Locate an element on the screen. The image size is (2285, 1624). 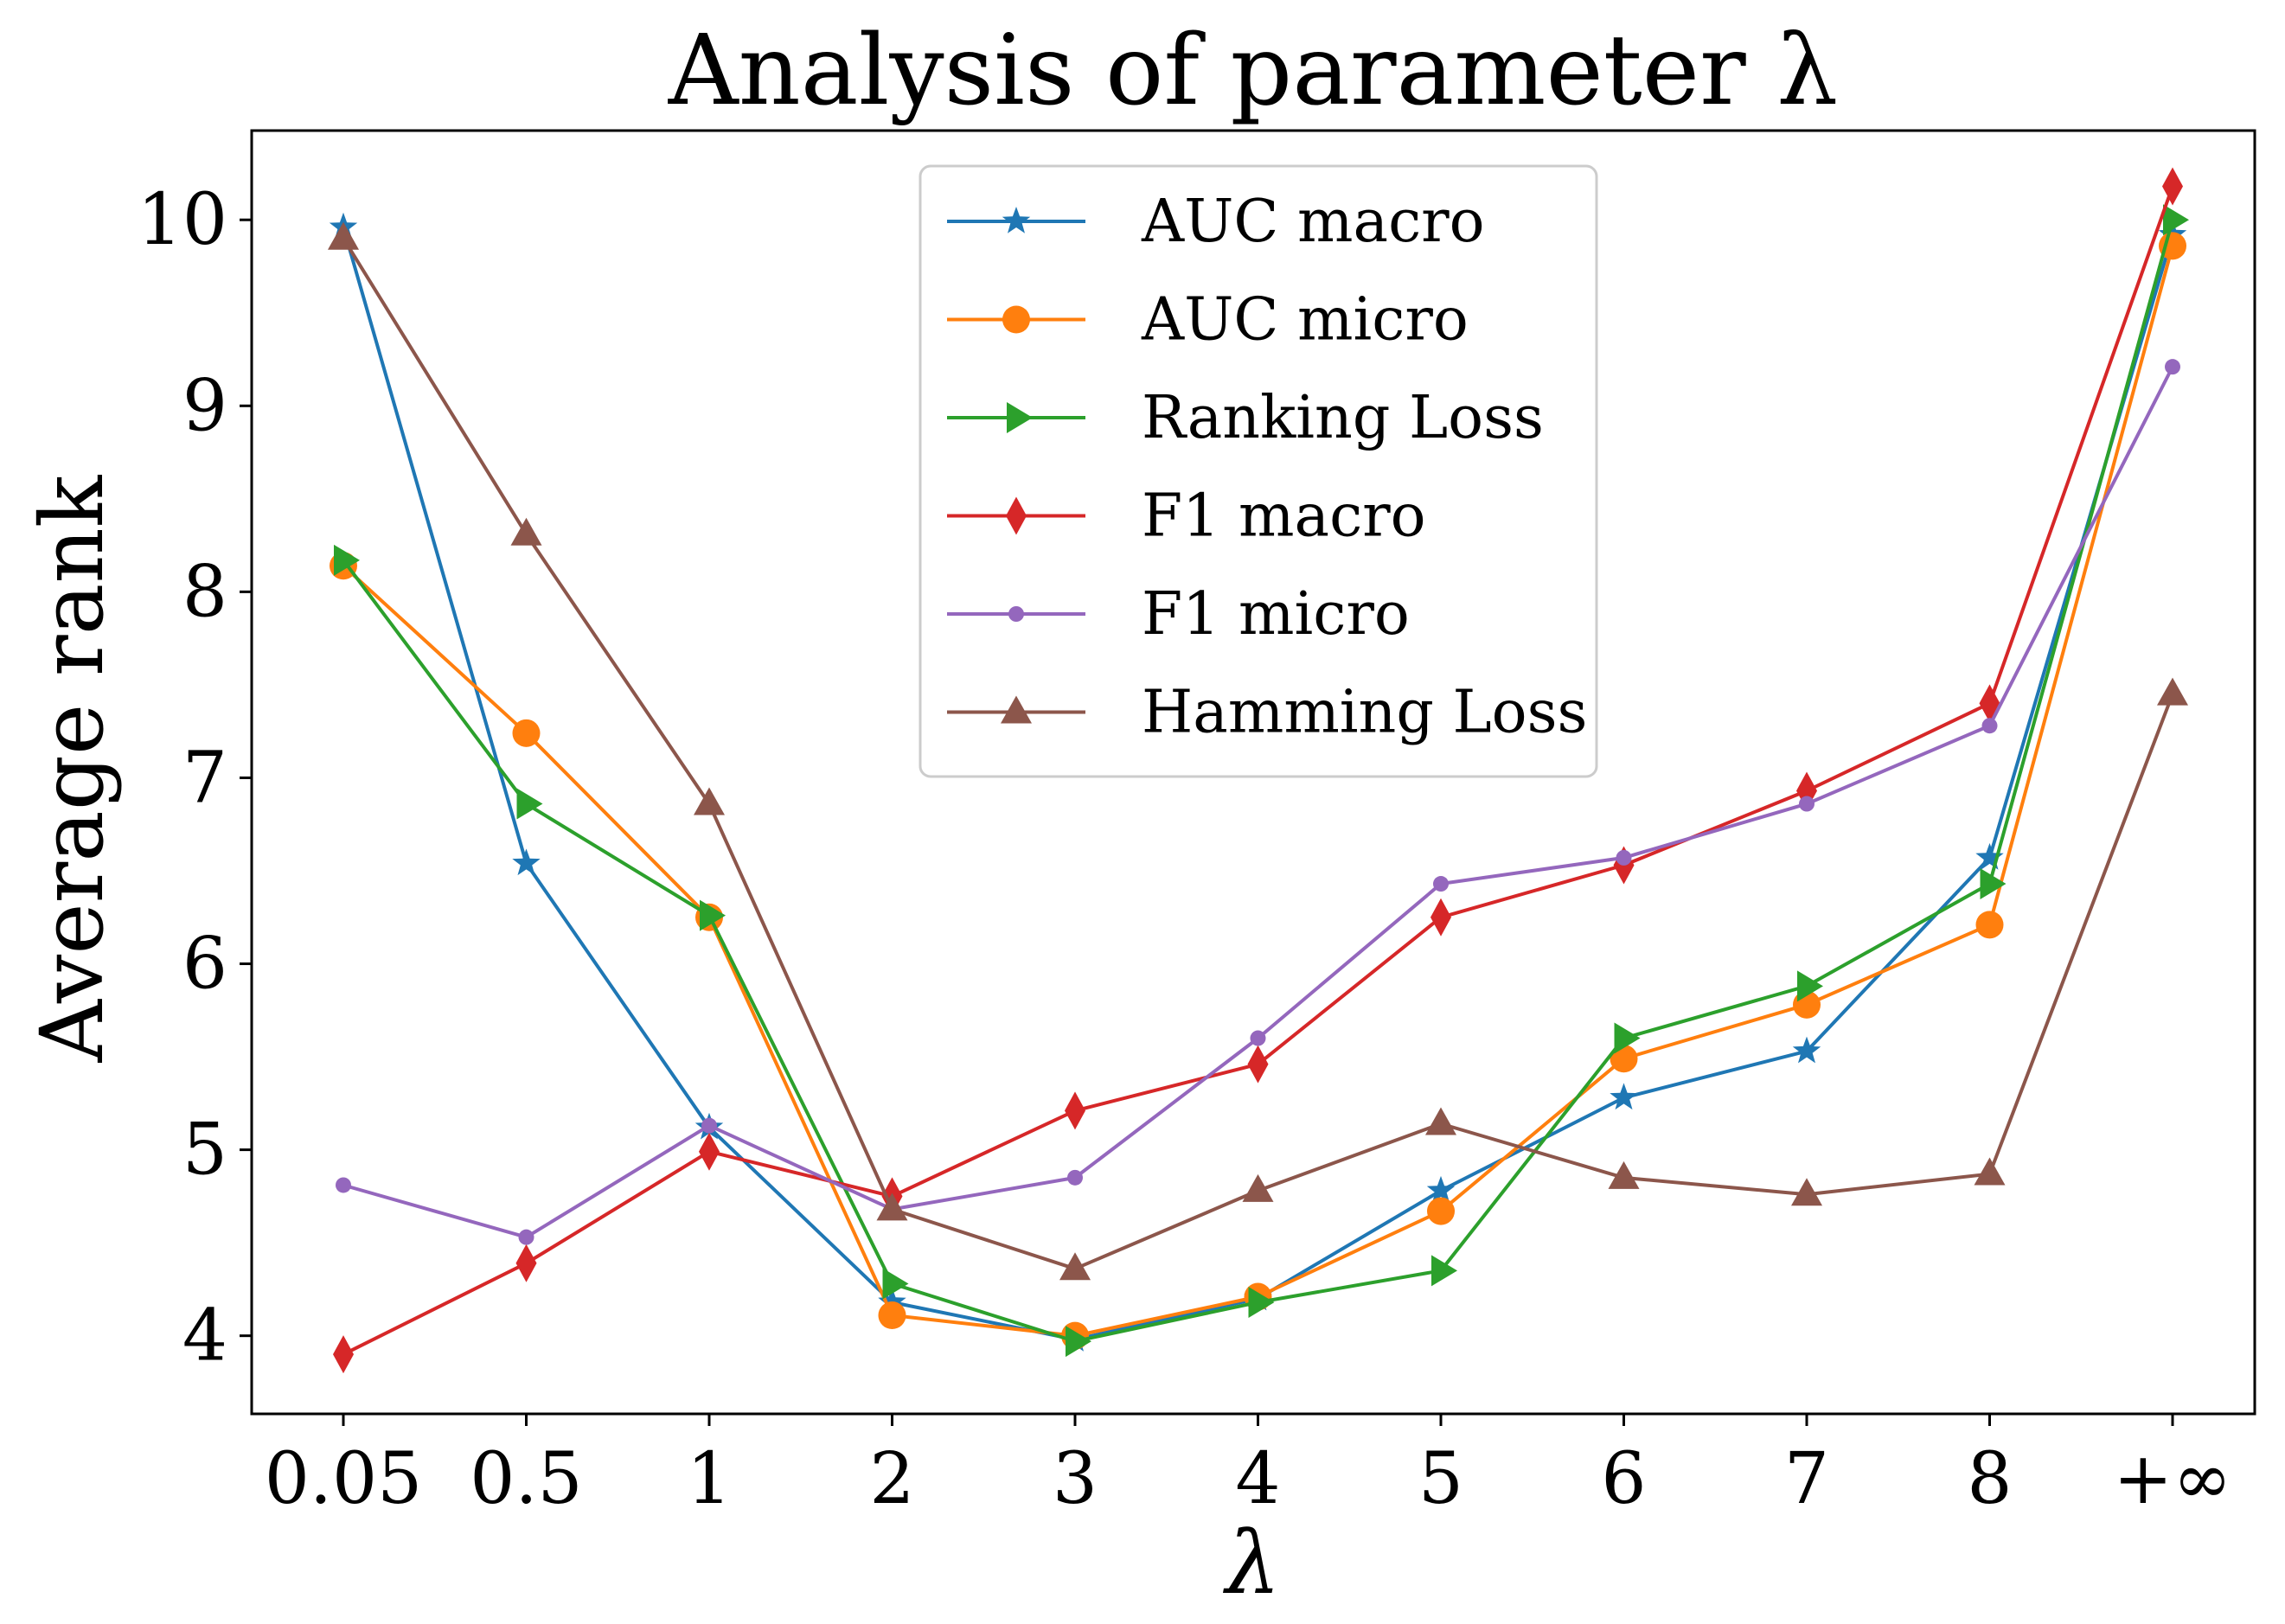
legend-label: AUC micro is located at coordinates (1305, 320).